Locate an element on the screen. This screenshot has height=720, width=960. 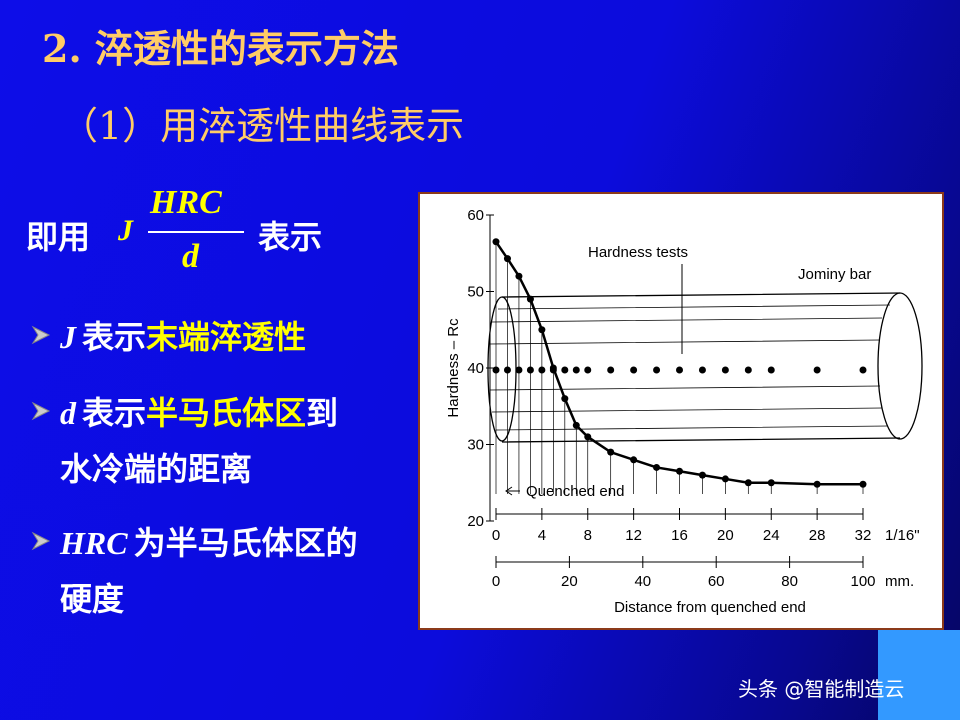
x2-unit: mm. is located at coordinates (899, 581).